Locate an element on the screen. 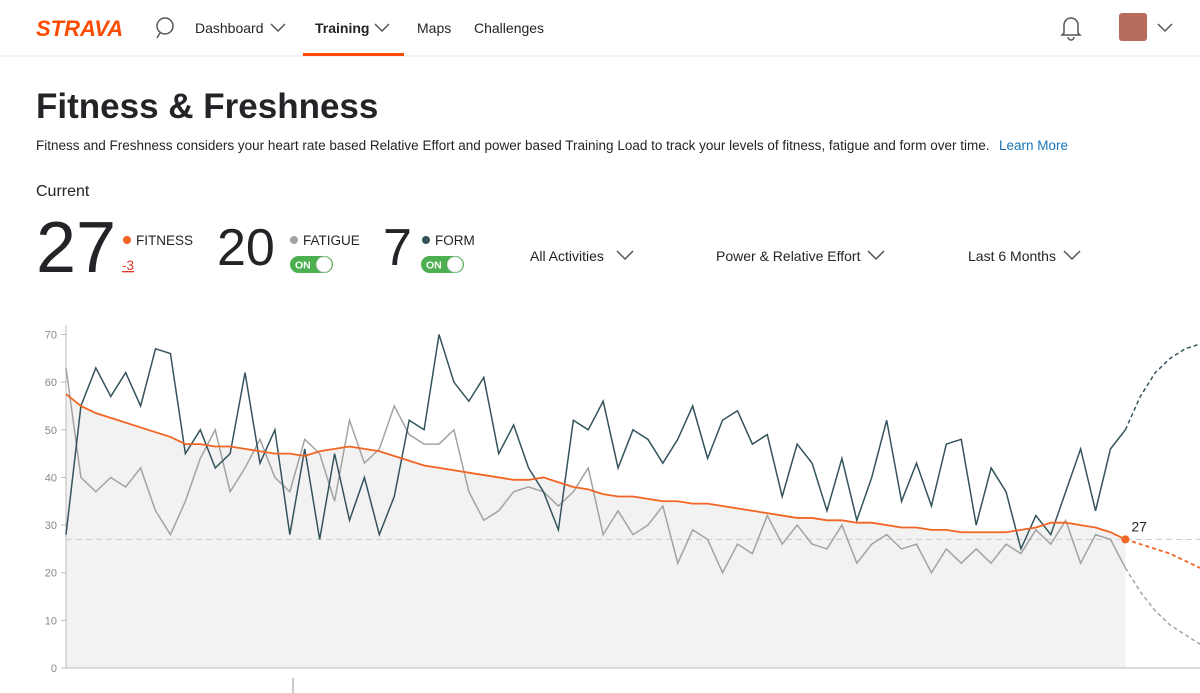  end-label: 27 is located at coordinates (1139, 526).